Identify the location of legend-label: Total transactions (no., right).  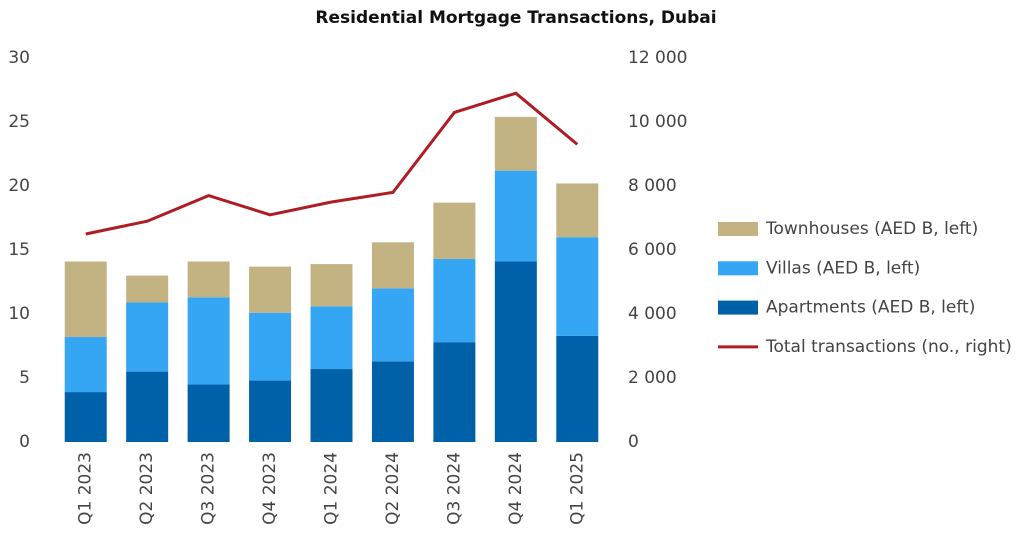
(888, 347).